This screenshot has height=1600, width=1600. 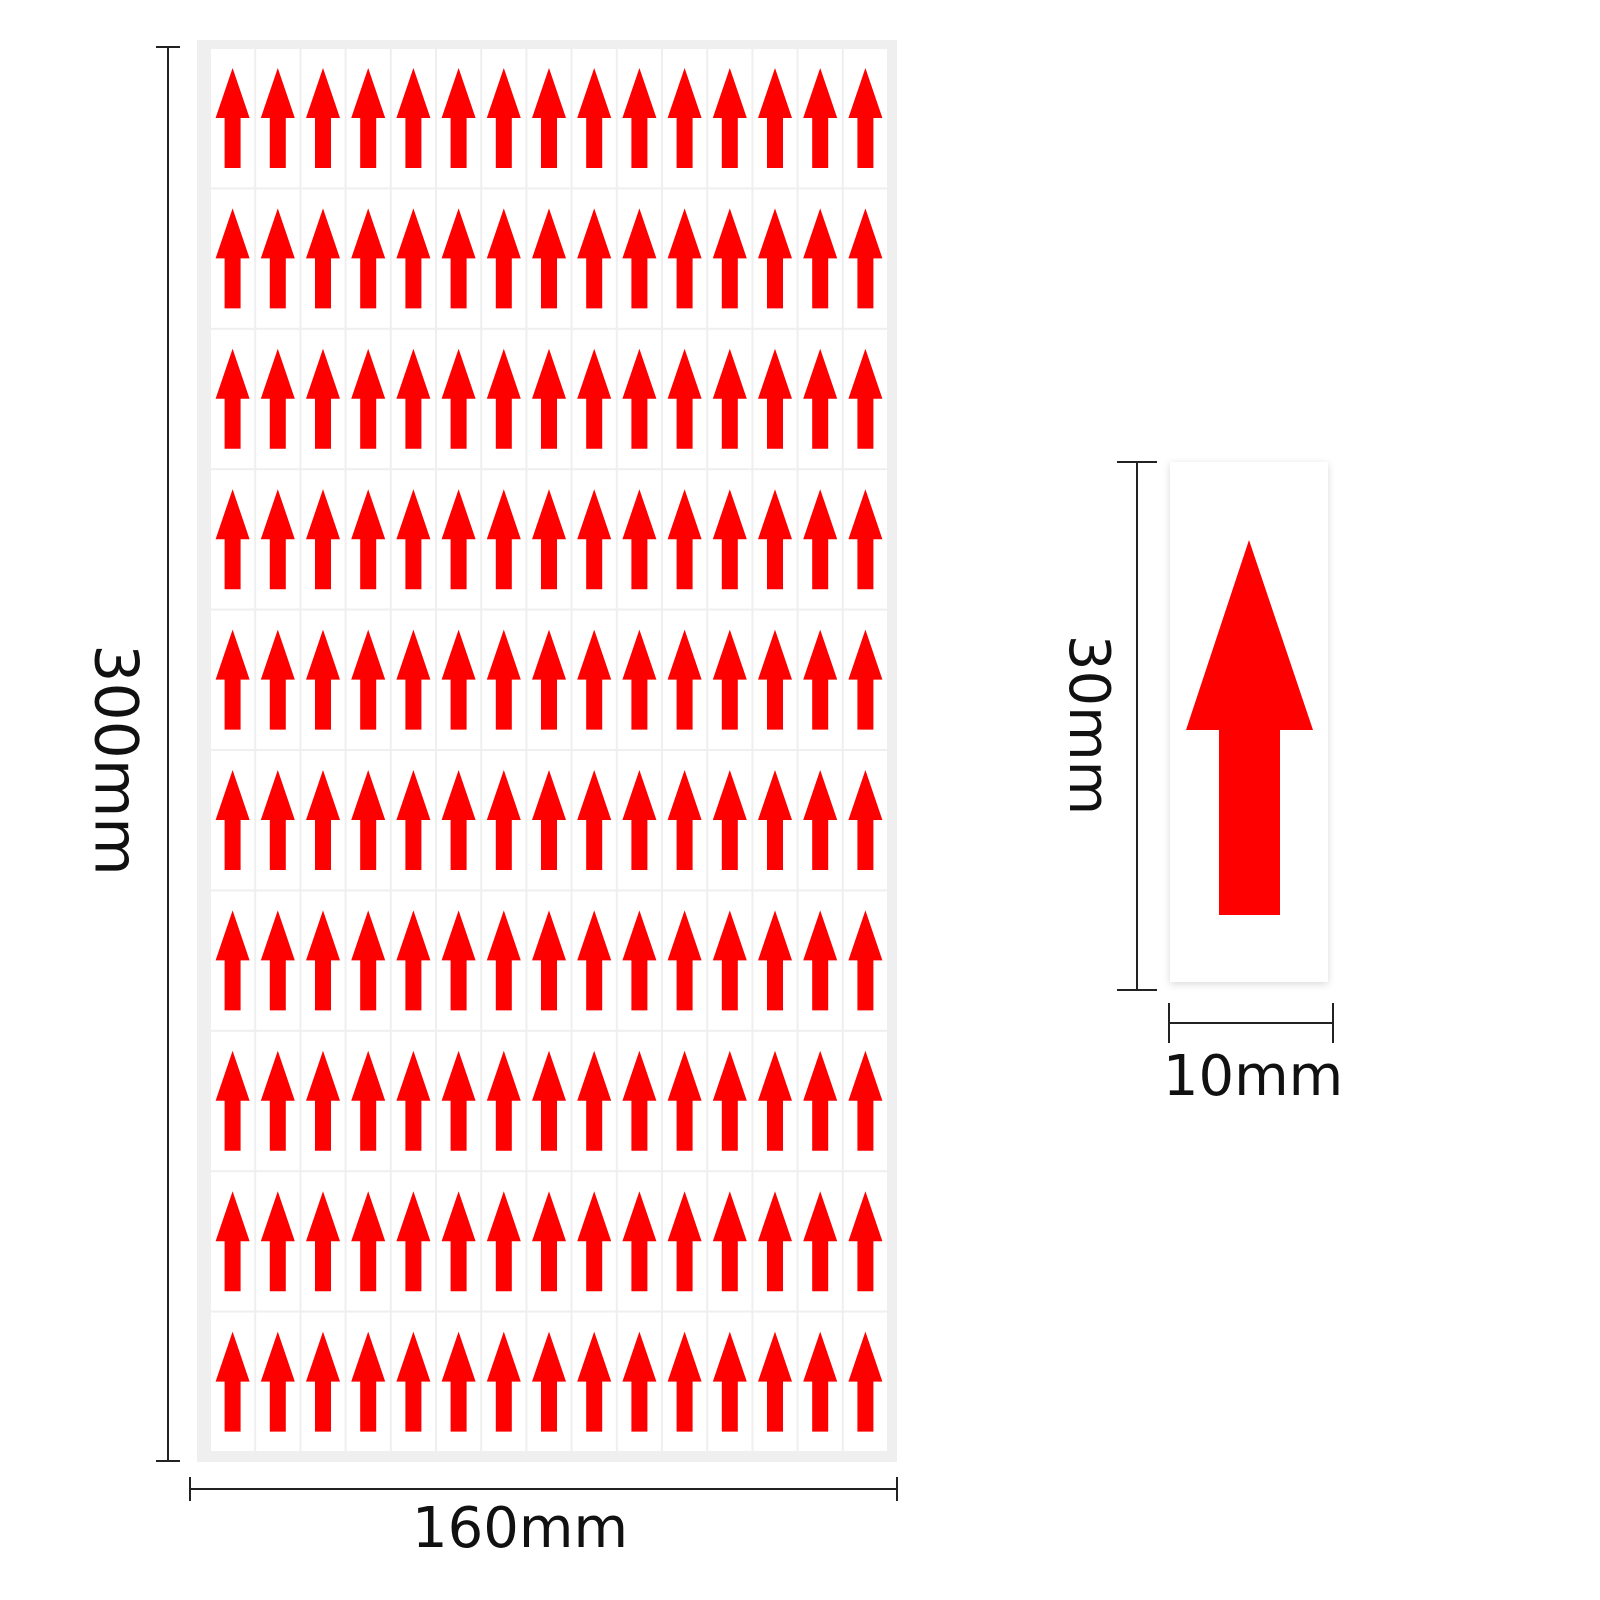 I want to click on sticker-width-label: 10mm, so click(x=1253, y=1076).